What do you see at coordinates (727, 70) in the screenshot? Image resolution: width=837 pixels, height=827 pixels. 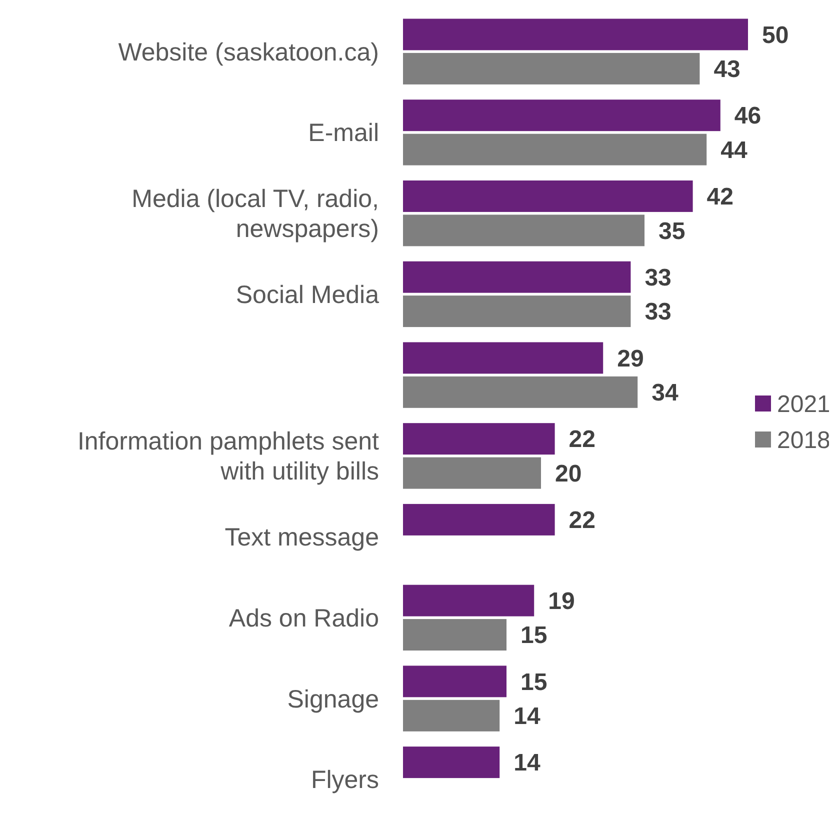 I see `data-label: 43` at bounding box center [727, 70].